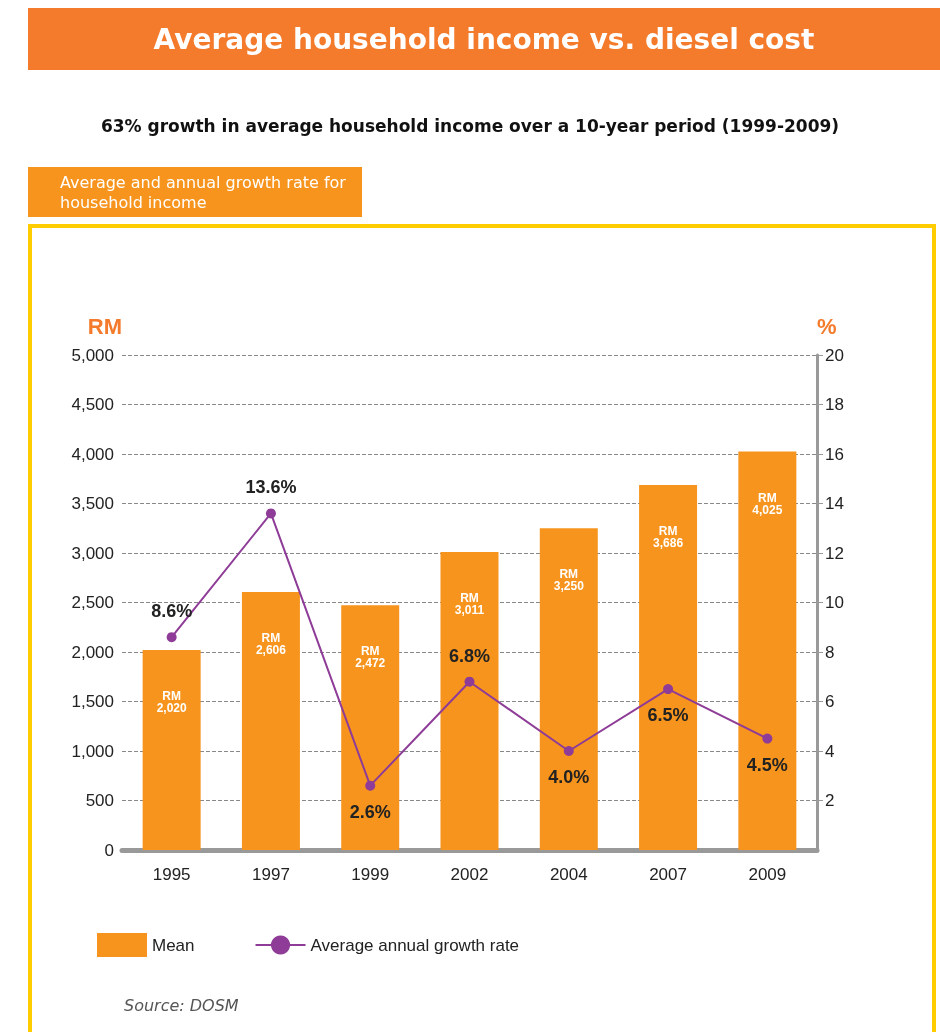 Image resolution: width=940 pixels, height=1032 pixels. Describe the element at coordinates (830, 701) in the screenshot. I see `y2-tick-label: 6` at that location.